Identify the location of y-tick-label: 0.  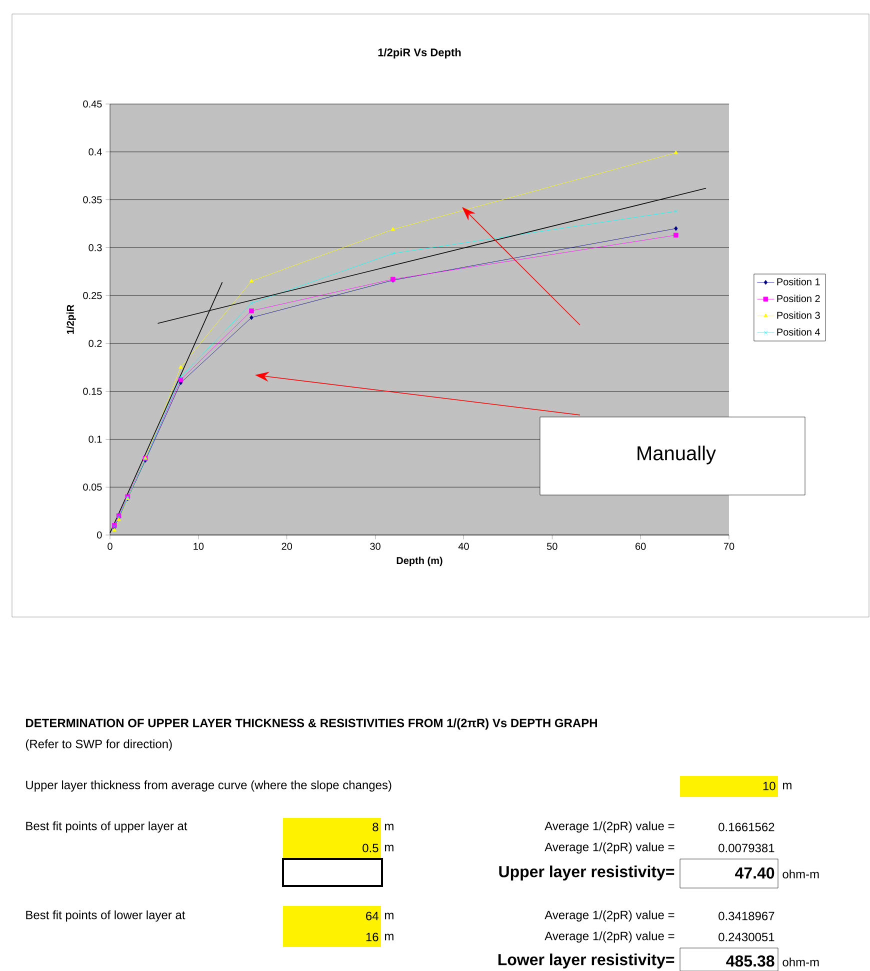
(99, 535).